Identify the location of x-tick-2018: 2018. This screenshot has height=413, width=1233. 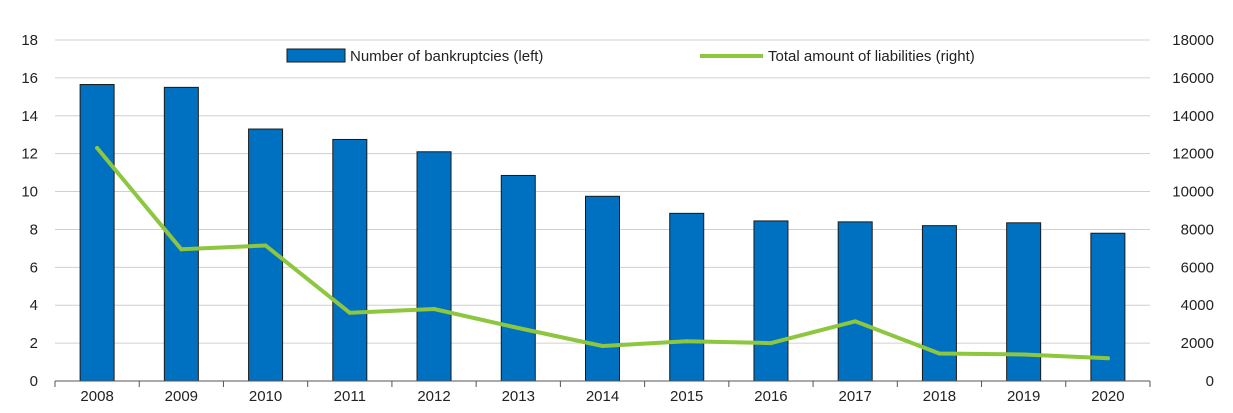
(939, 396).